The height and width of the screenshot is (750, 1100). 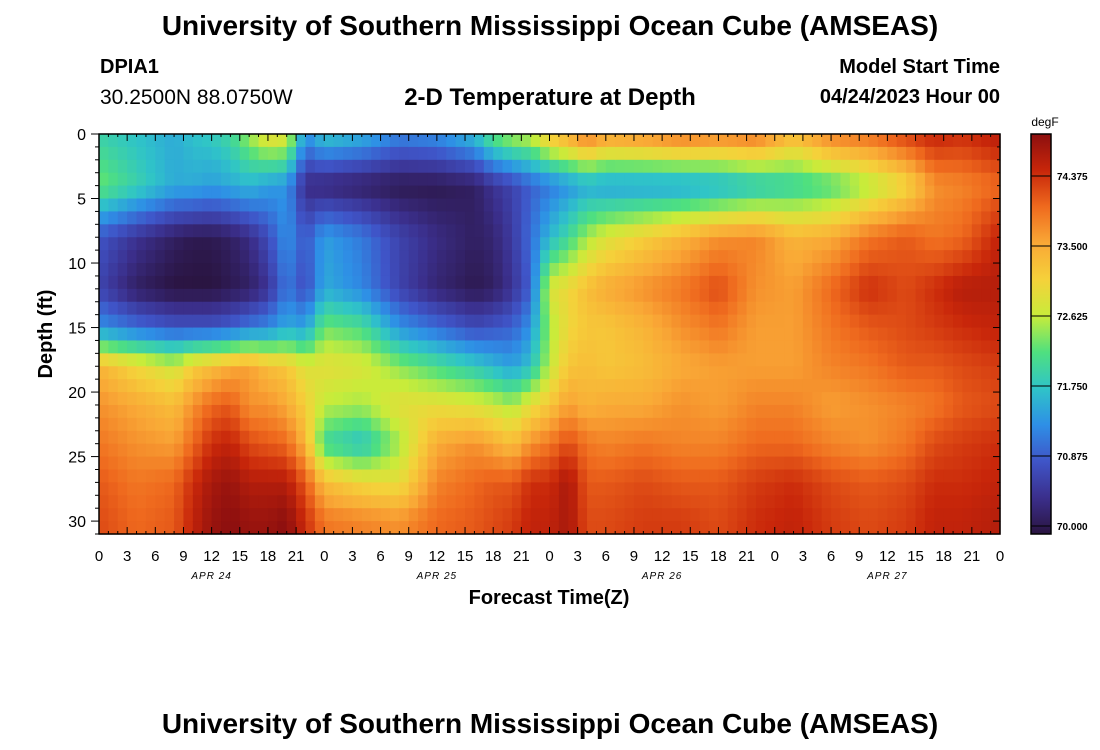 What do you see at coordinates (196, 97) in the screenshot?
I see `station-coordinates: 30.2500N 88.0750W` at bounding box center [196, 97].